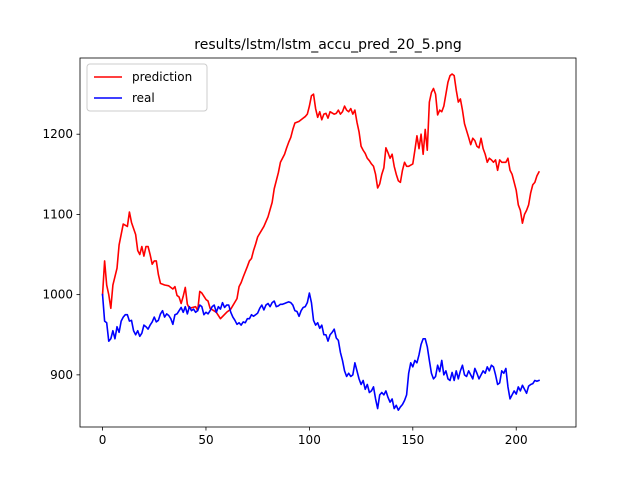 The image size is (640, 480). What do you see at coordinates (57, 214) in the screenshot?
I see `y-tick-label: 1100` at bounding box center [57, 214].